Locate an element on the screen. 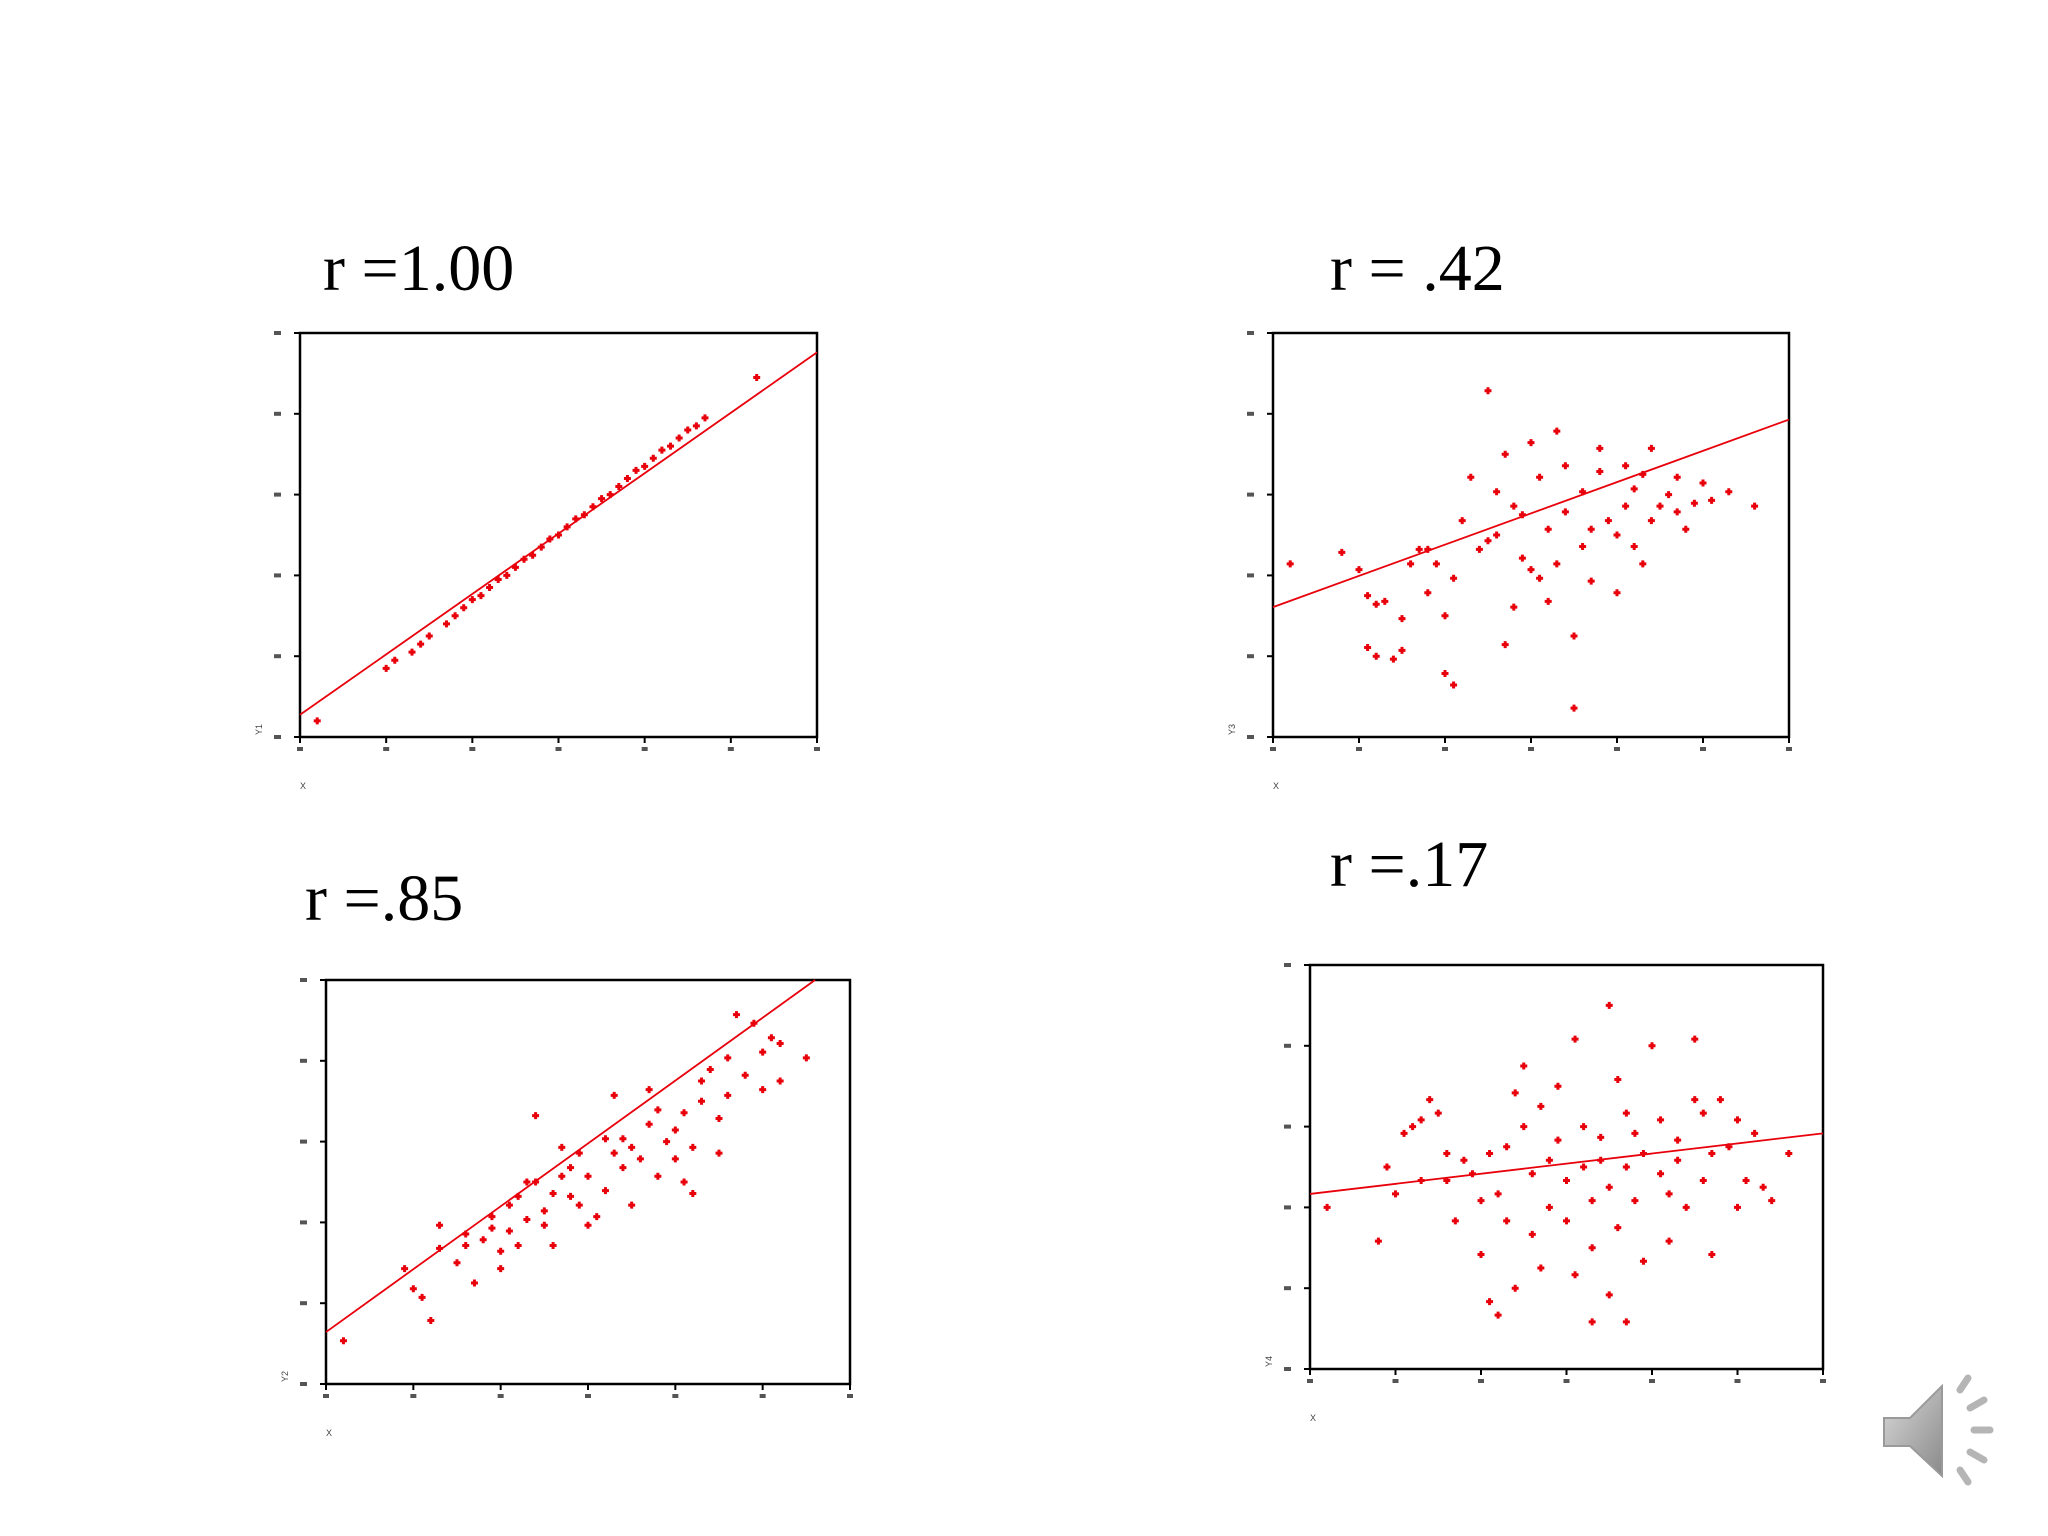 The width and height of the screenshot is (2048, 1536). r-label-4: r =.17 is located at coordinates (1409, 864).